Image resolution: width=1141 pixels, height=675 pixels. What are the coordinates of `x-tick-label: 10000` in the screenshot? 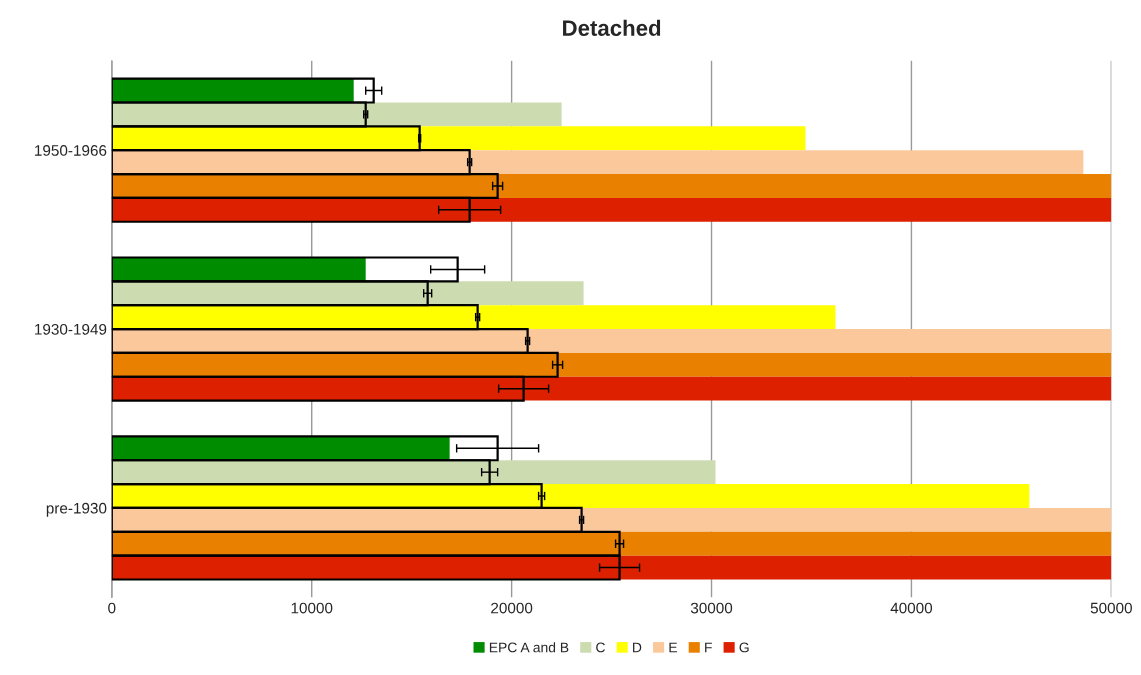 It's located at (312, 608).